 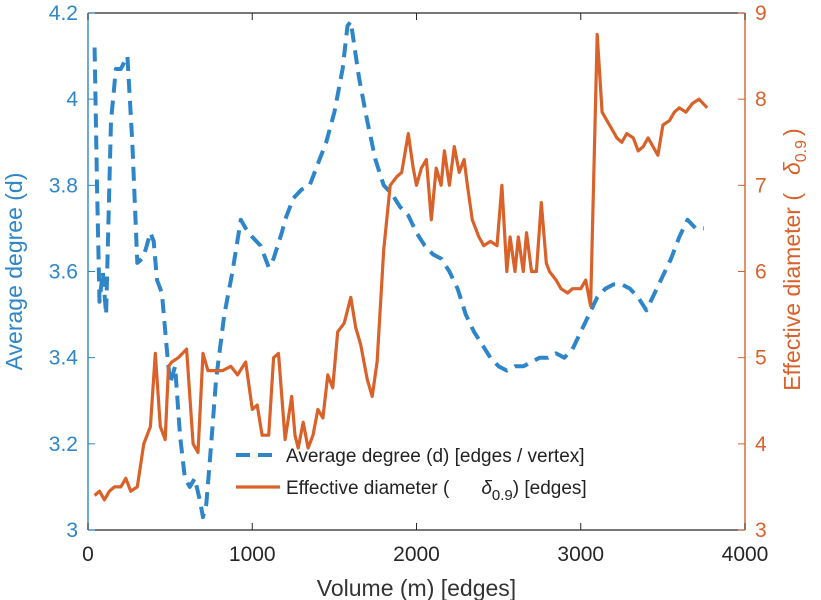 What do you see at coordinates (502, 495) in the screenshot?
I see `legend-label-subscript: 0.9` at bounding box center [502, 495].